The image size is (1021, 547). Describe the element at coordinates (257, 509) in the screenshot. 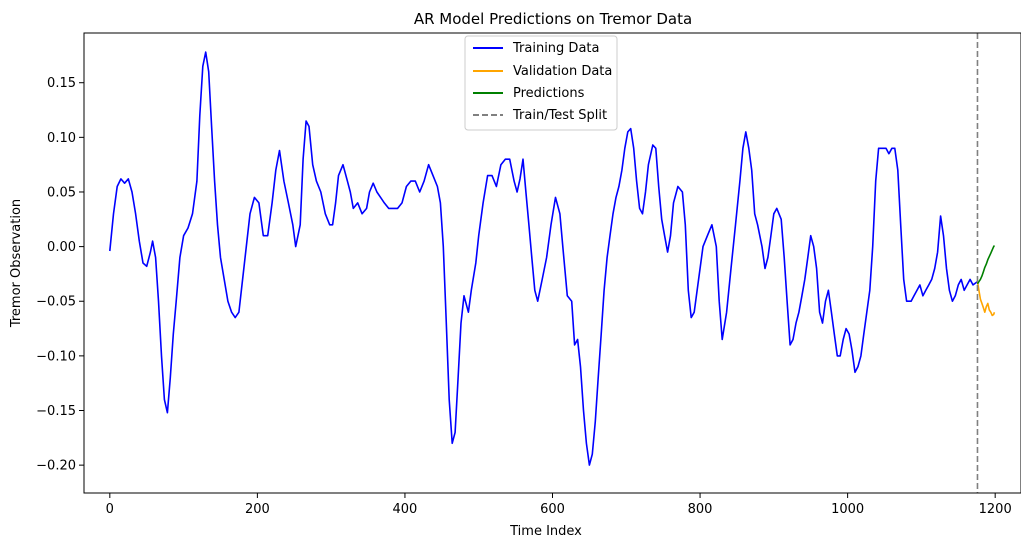

I see `x-tick-label: 200` at that location.